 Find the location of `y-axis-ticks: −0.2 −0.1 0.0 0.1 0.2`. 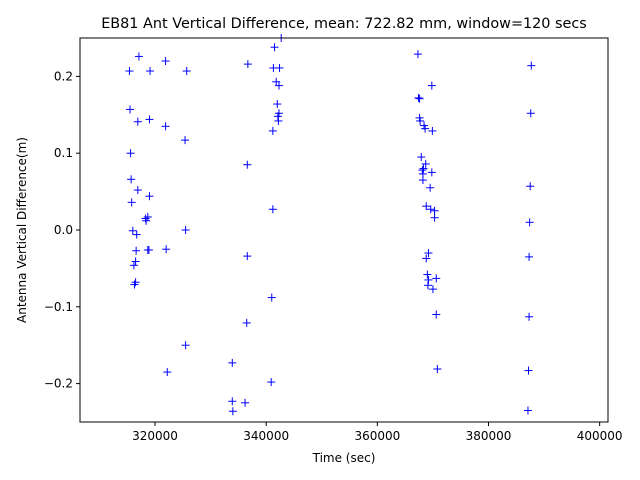

y-axis-ticks: −0.2 −0.1 0.0 0.1 0.2 is located at coordinates (62, 230).